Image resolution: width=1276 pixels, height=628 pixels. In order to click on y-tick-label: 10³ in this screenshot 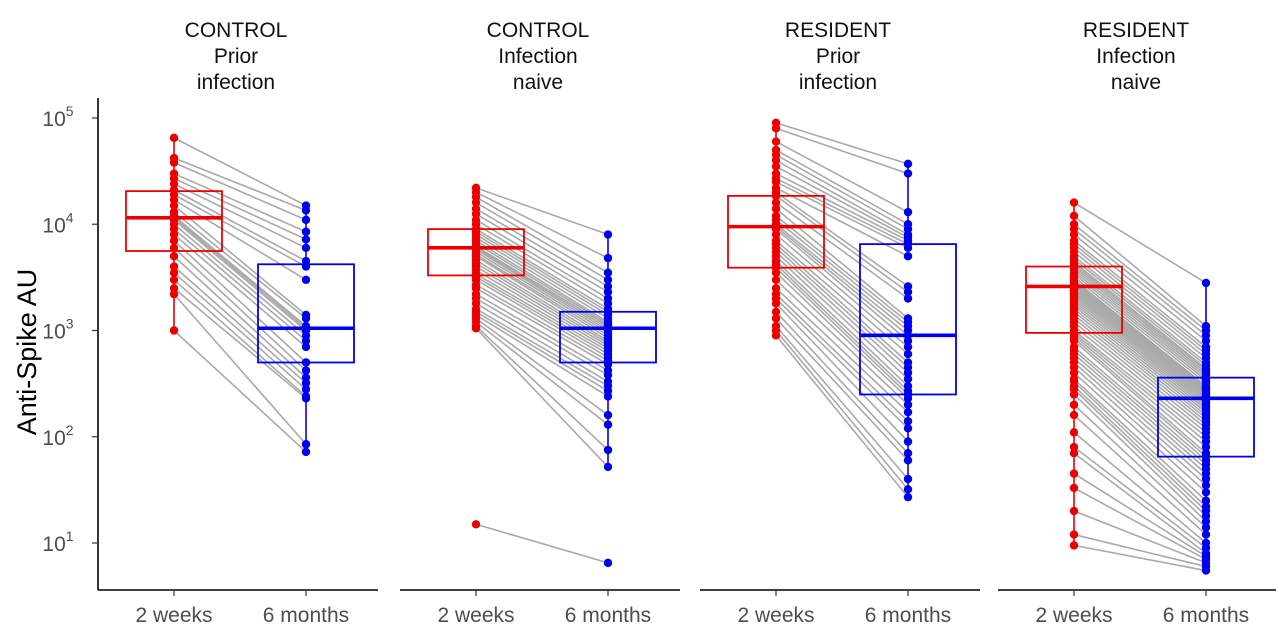, I will do `click(57, 330)`.